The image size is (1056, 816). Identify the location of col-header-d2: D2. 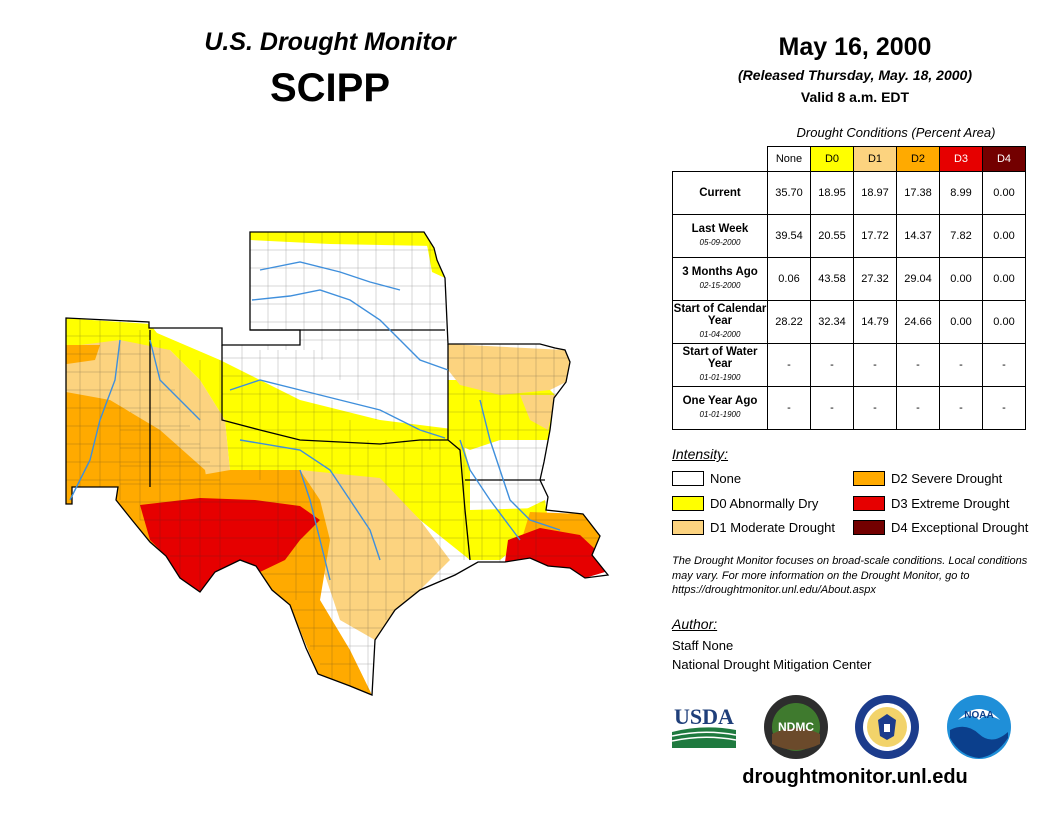
(918, 159).